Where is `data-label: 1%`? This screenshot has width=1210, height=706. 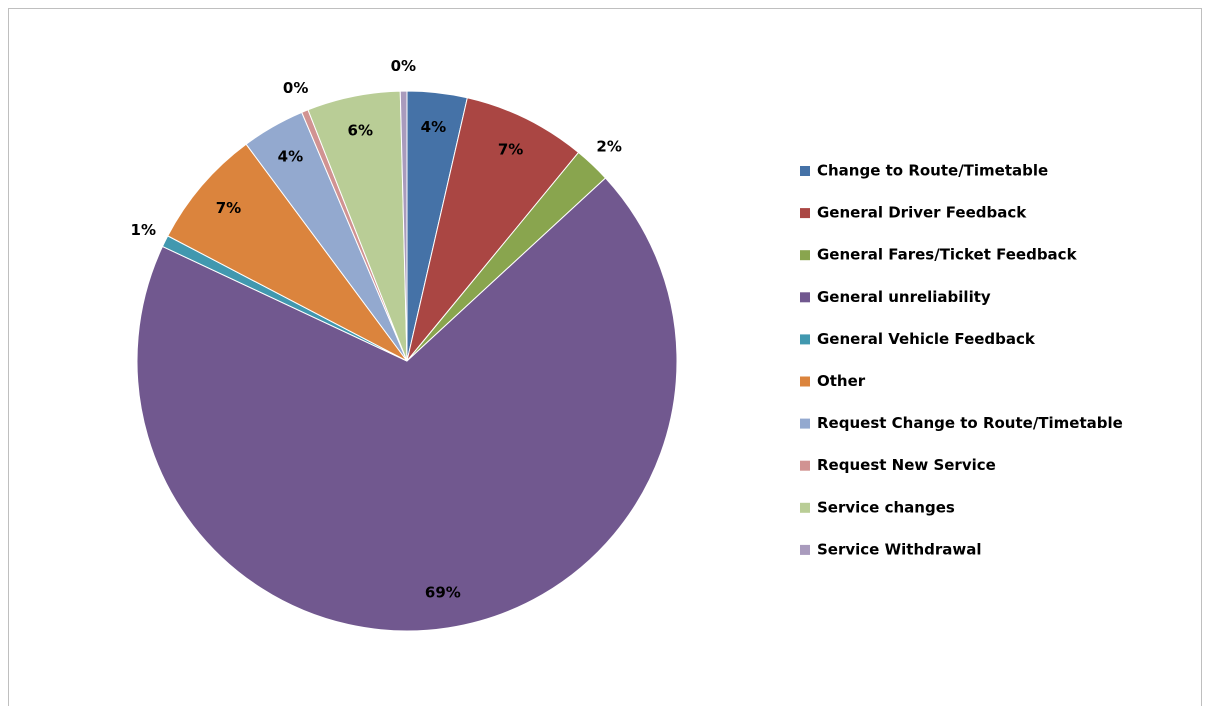
data-label: 1% is located at coordinates (143, 230).